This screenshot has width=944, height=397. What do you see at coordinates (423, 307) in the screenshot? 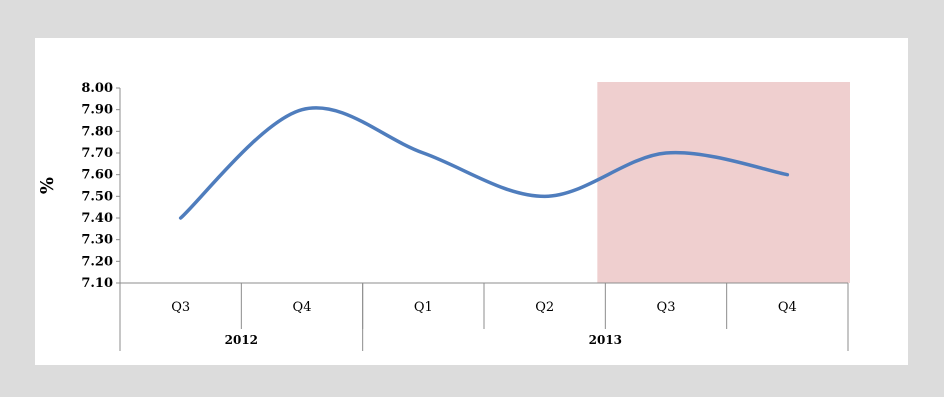
I see `category-label: Q1` at bounding box center [423, 307].